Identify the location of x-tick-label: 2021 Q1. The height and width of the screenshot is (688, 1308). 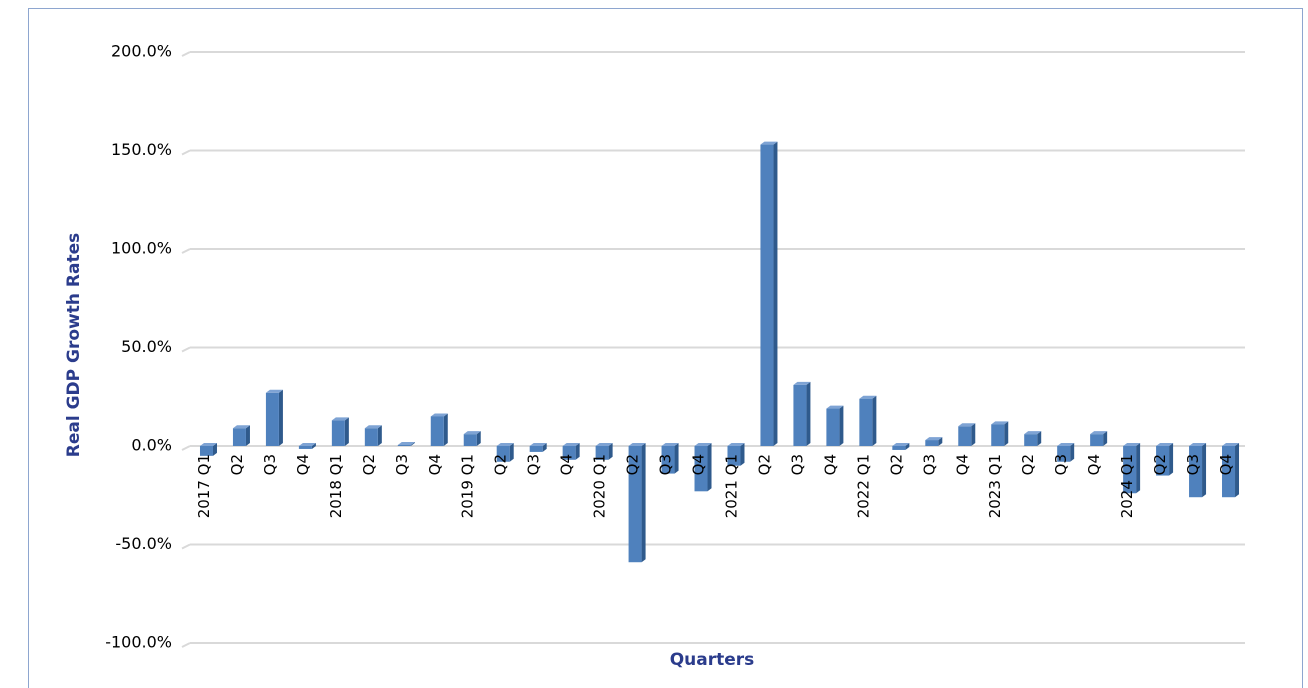
(731, 486).